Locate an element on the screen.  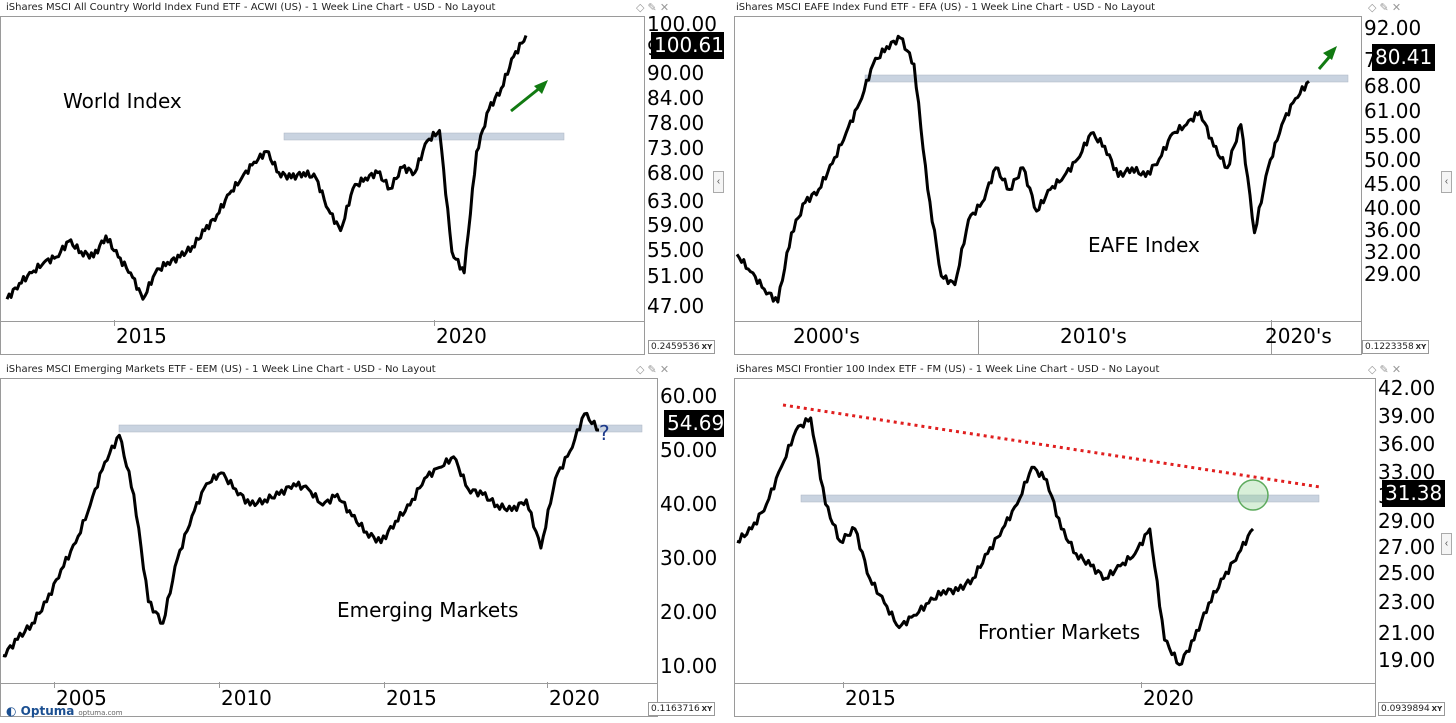
y-tick-label: 59.00 is located at coordinates (676, 225).